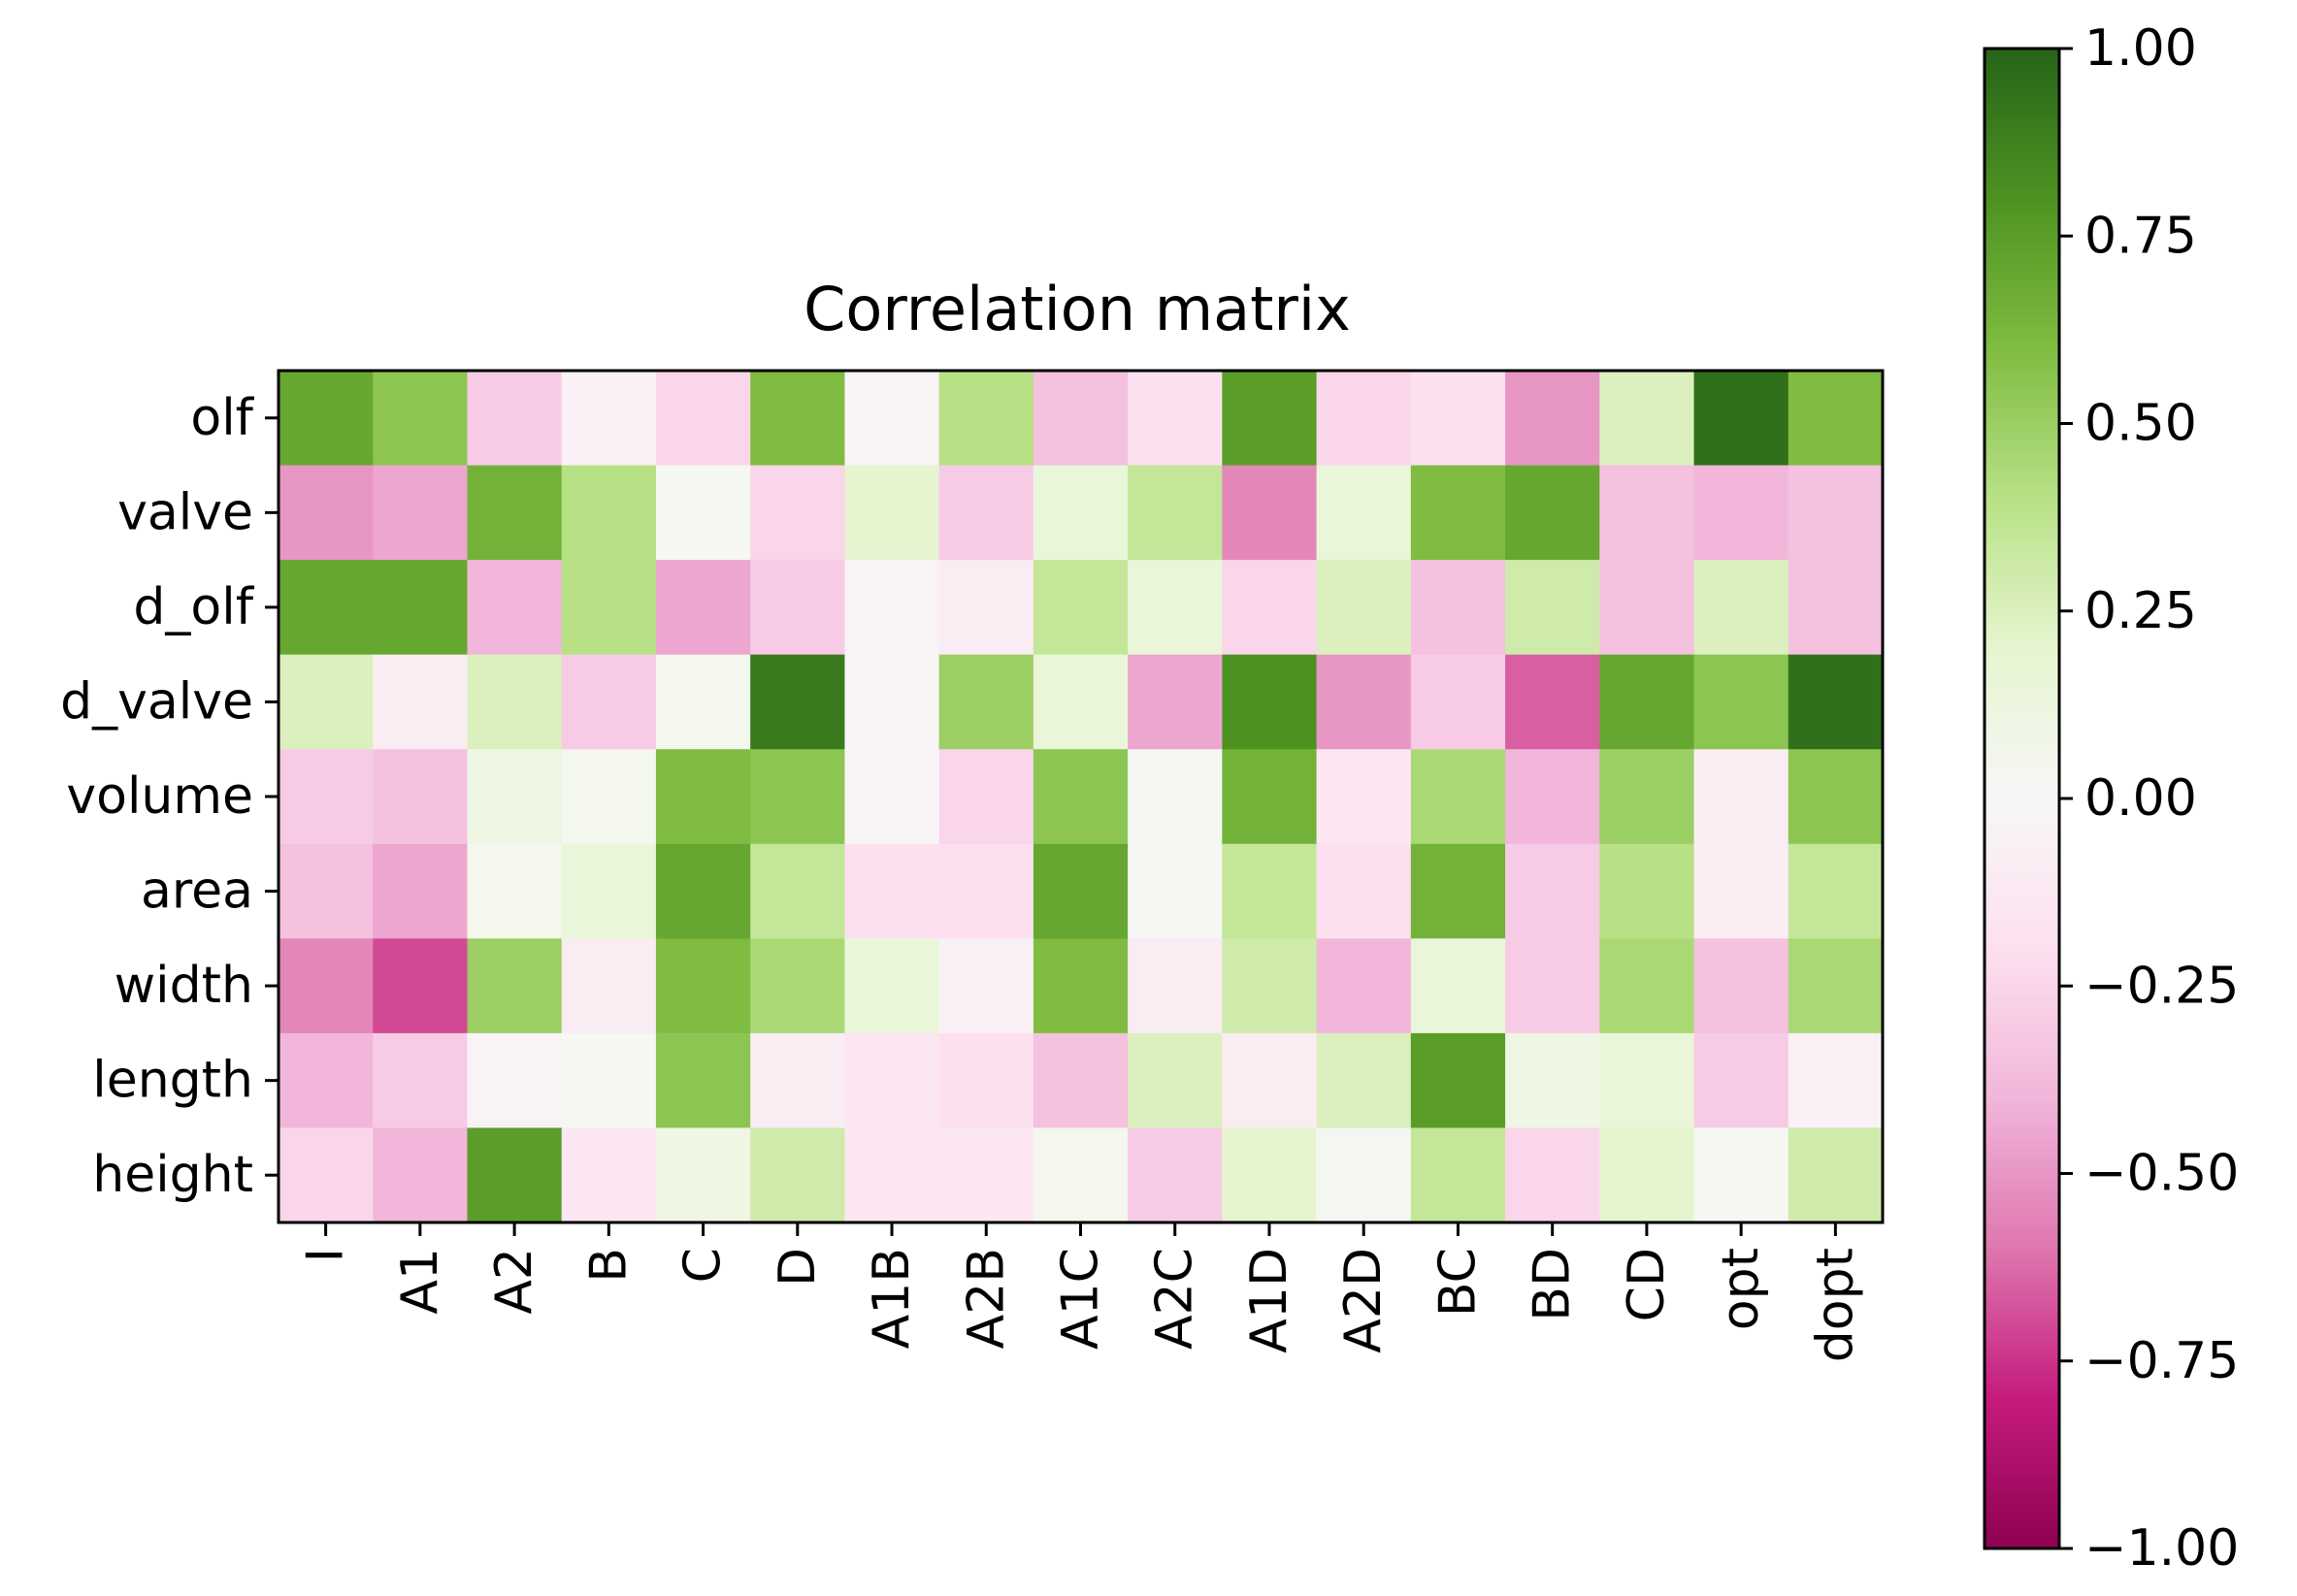 The image size is (2297, 1596). I want to click on heatmap-cell-d-valve-a2b, so click(986, 702).